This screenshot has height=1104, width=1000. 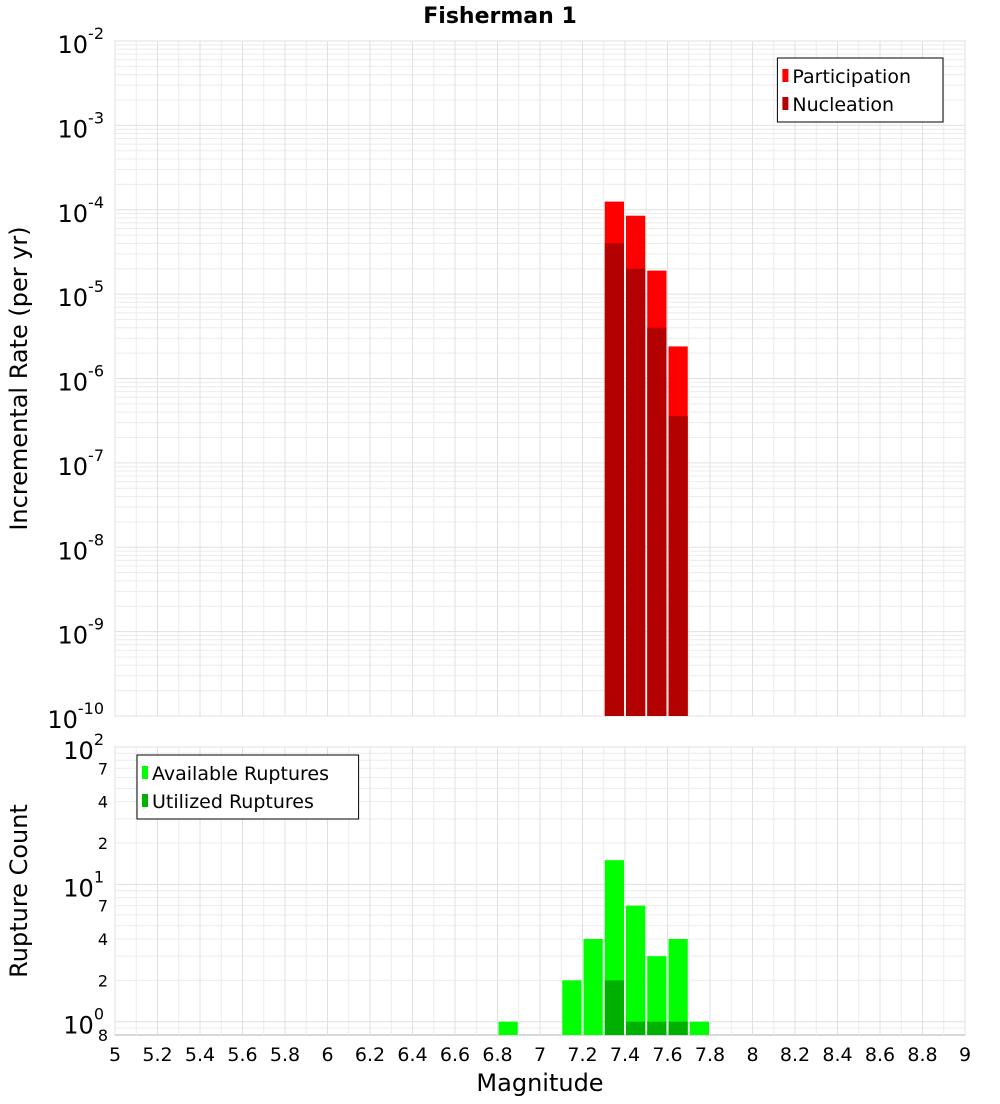 I want to click on legend: Participation Nucleation, so click(x=860, y=90).